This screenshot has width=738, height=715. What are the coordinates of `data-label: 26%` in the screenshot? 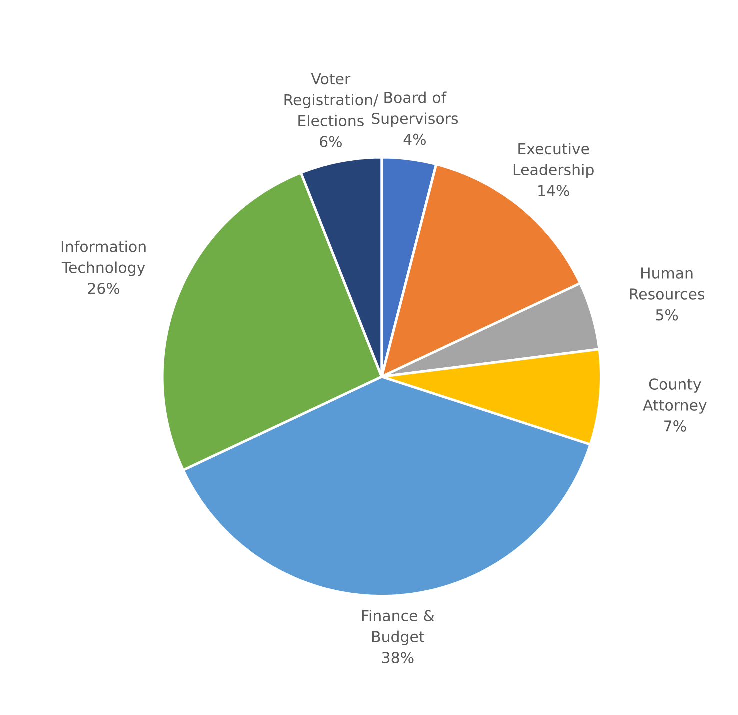 It's located at (104, 288).